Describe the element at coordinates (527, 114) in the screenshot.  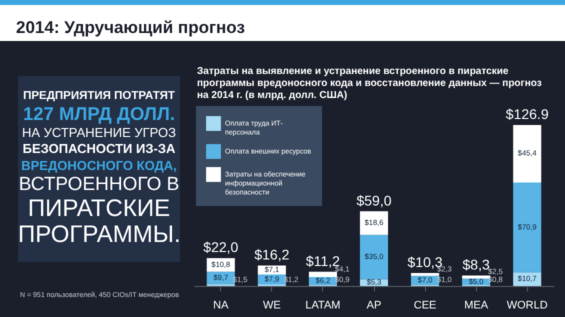
I see `total-label: $126.9` at that location.